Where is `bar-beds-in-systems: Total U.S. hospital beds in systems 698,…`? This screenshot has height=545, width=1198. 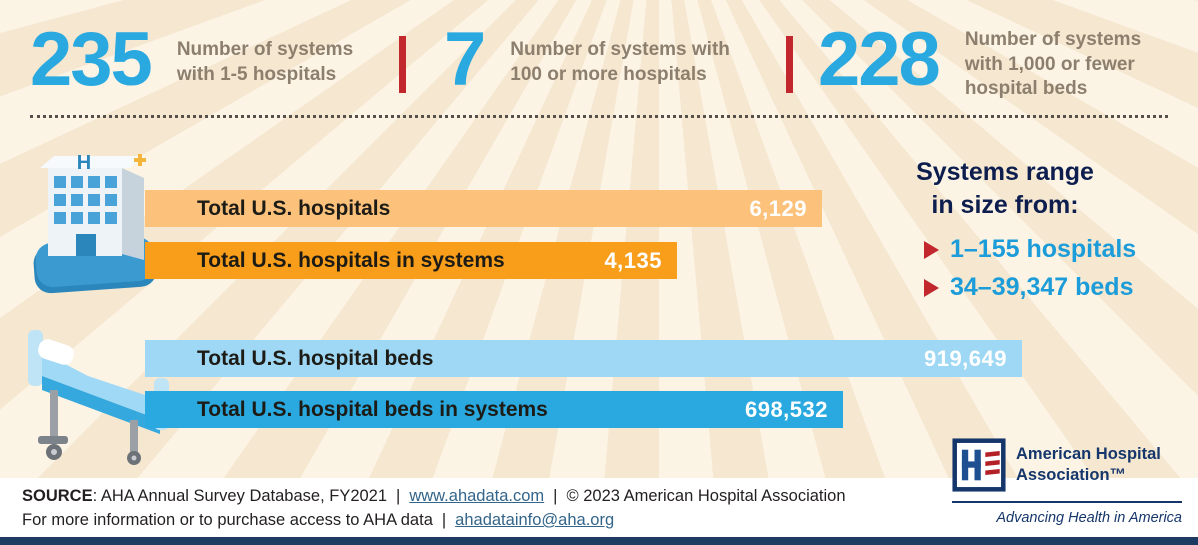 bar-beds-in-systems: Total U.S. hospital beds in systems 698,… is located at coordinates (494, 409).